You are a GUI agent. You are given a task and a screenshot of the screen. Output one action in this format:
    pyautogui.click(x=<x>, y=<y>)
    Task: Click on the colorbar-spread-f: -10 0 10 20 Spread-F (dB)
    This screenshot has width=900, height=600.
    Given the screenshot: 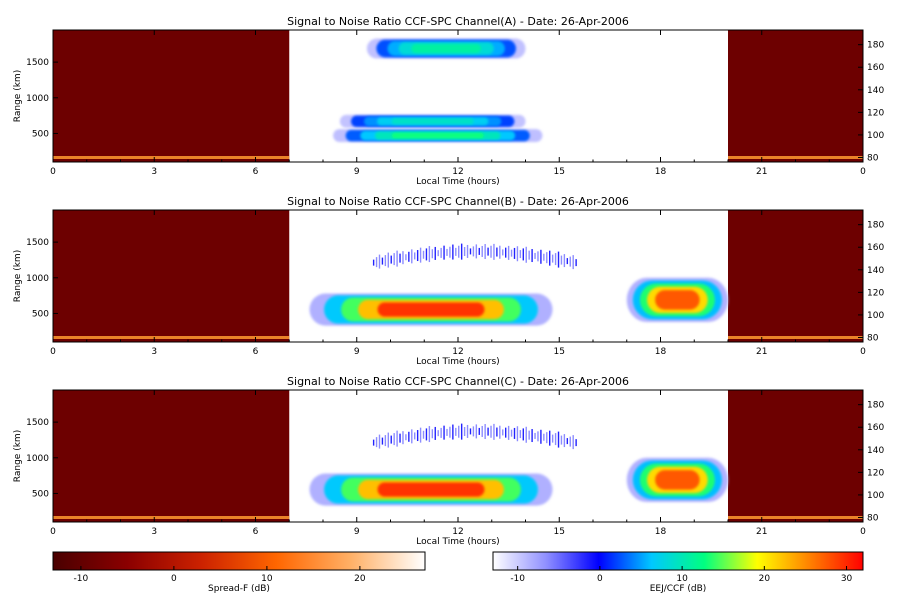 What is the action you would take?
    pyautogui.click(x=239, y=572)
    